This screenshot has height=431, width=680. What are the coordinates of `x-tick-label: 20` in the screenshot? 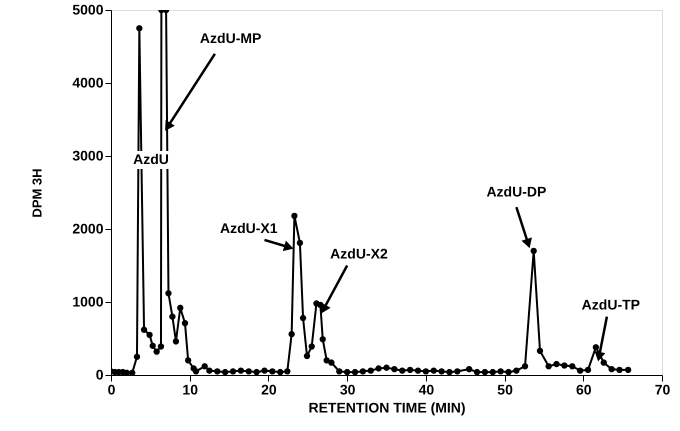 It's located at (269, 390).